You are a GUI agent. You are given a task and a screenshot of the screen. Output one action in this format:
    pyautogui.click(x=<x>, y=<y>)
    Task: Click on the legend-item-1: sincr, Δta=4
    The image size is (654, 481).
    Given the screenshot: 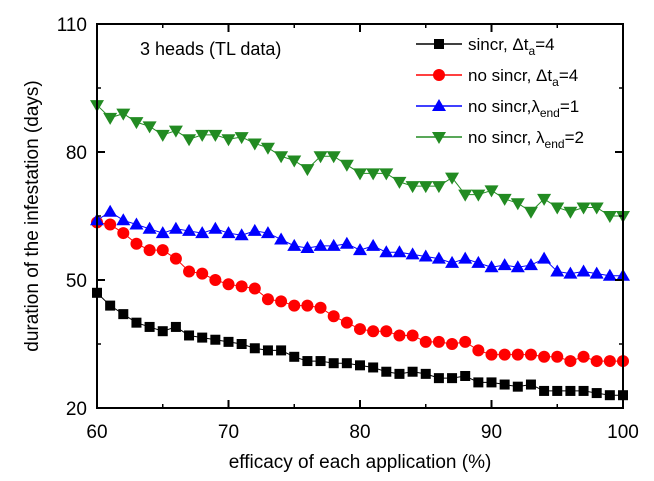 What is the action you would take?
    pyautogui.click(x=485, y=46)
    